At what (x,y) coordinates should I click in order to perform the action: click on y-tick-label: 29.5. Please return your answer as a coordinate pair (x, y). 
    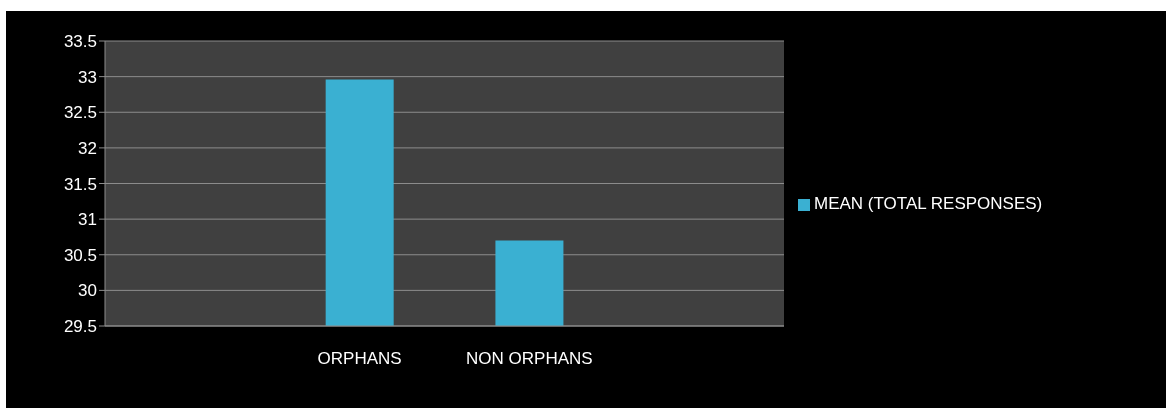
    Looking at the image, I should click on (80, 327).